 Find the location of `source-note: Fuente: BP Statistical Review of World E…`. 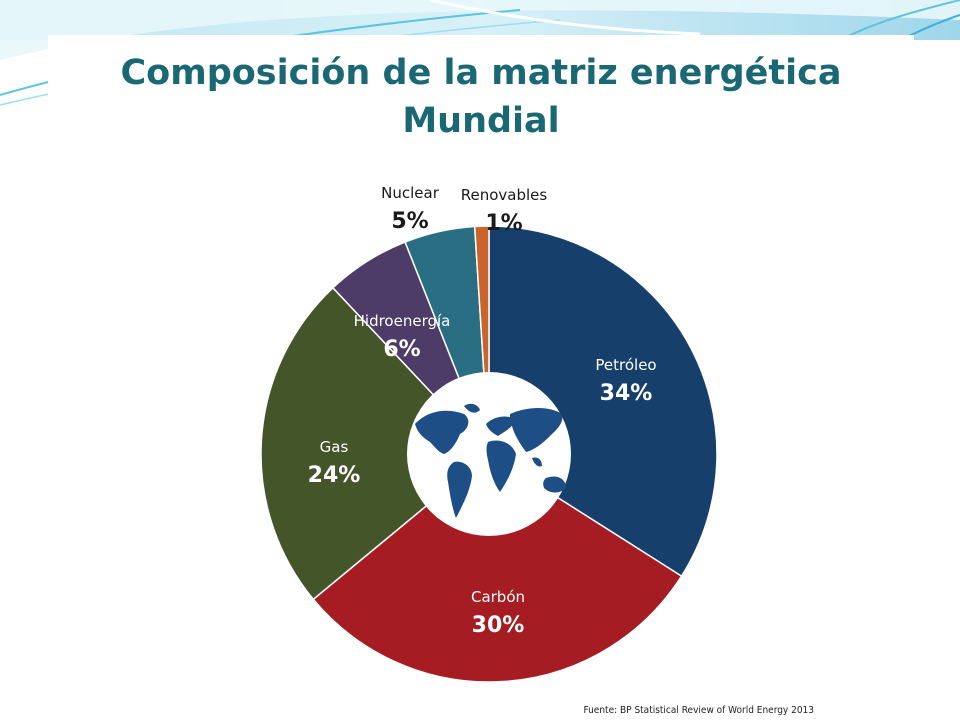

source-note: Fuente: BP Statistical Review of World E… is located at coordinates (698, 710).